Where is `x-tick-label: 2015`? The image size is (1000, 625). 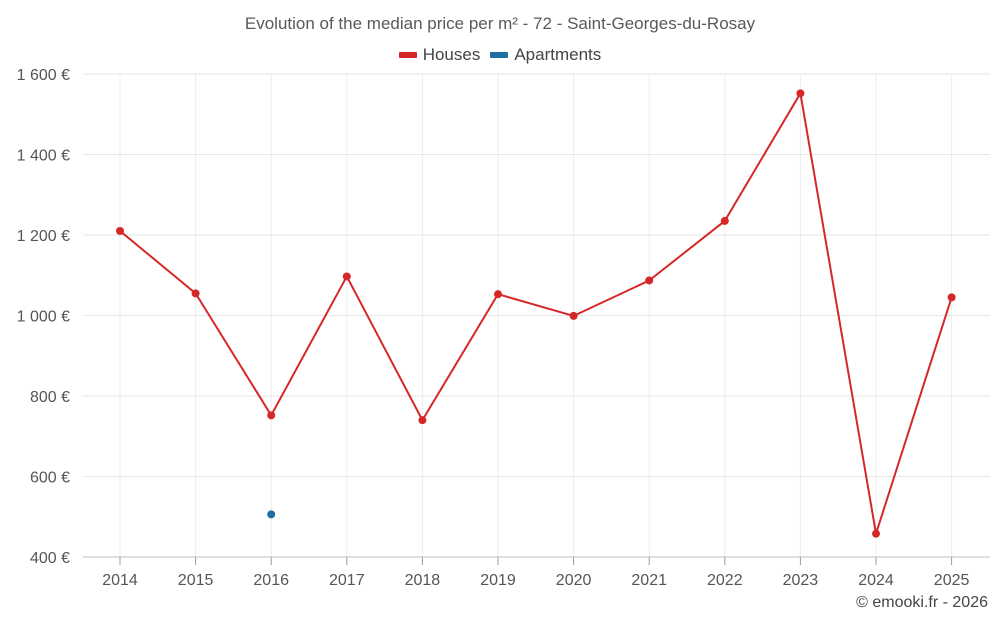
x-tick-label: 2015 is located at coordinates (196, 580).